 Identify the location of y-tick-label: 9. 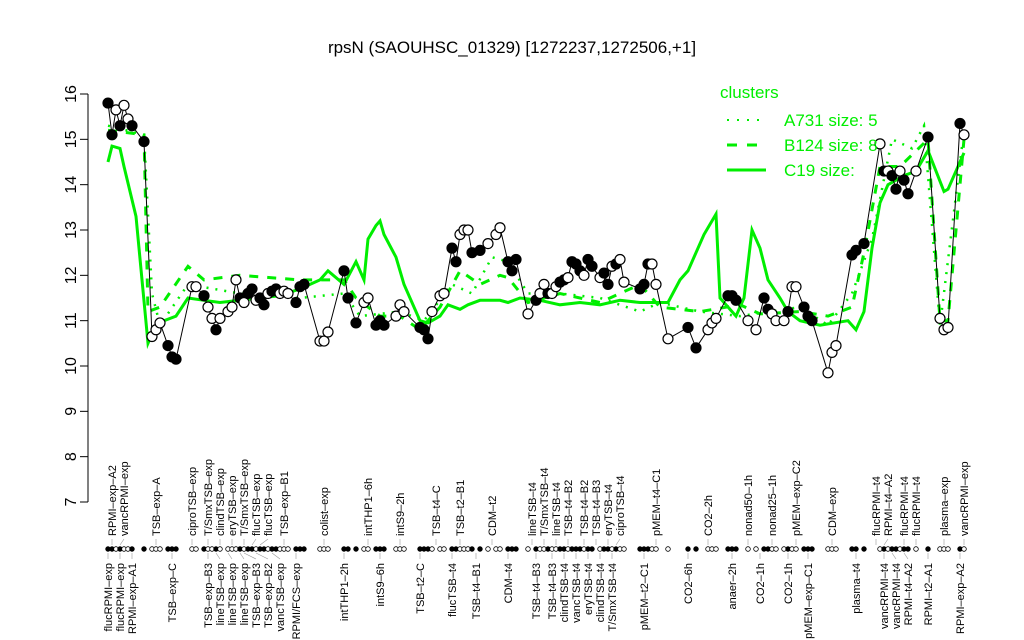
(71, 411).